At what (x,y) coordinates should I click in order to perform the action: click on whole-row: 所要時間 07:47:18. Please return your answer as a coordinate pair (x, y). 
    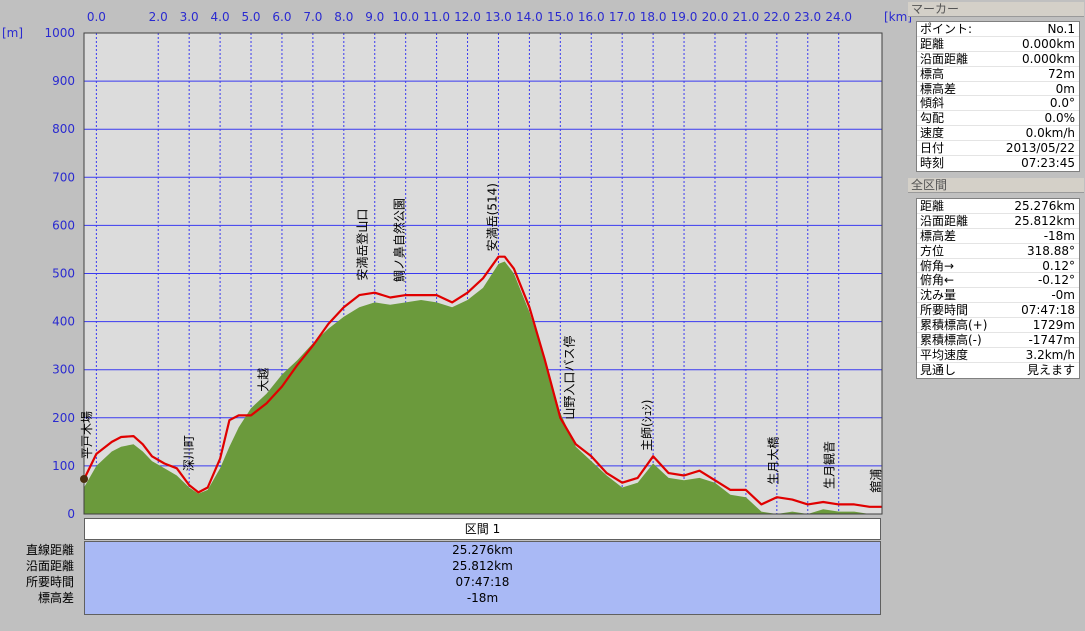
    Looking at the image, I should click on (998, 311).